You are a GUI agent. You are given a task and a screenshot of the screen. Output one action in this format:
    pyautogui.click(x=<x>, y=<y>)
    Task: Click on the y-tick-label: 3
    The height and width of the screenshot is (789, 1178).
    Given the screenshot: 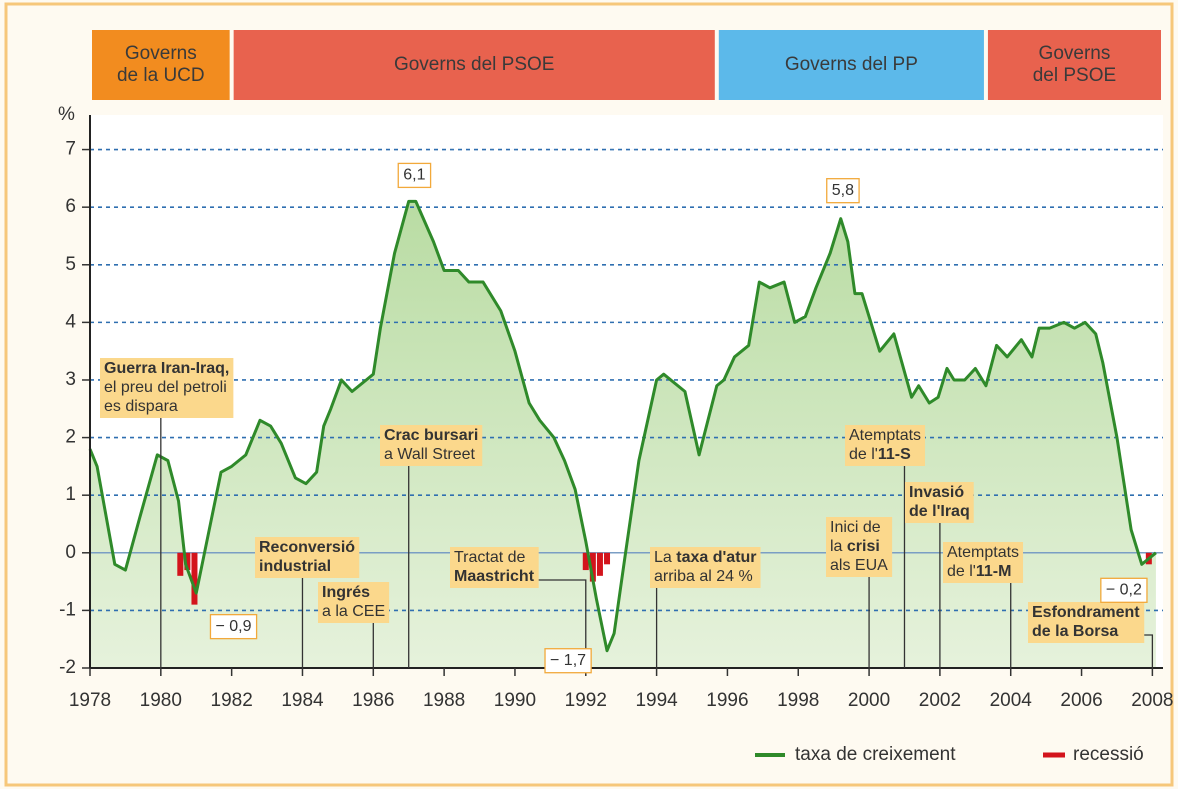 What is the action you would take?
    pyautogui.click(x=70, y=379)
    